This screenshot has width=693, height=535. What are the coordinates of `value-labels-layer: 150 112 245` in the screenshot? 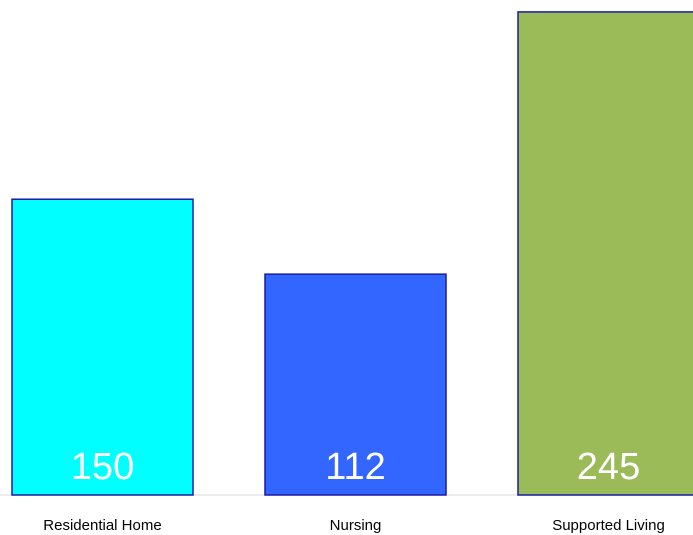 It's located at (355, 467).